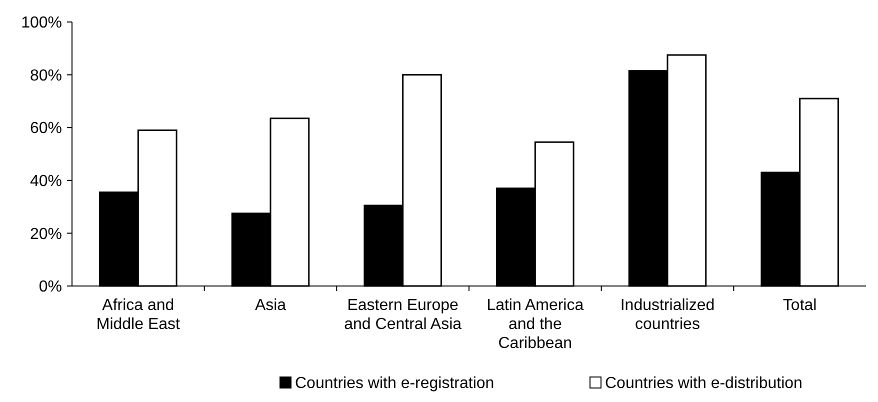 The height and width of the screenshot is (402, 878). Describe the element at coordinates (667, 315) in the screenshot. I see `x-tick-label: Industrialized countries` at that location.